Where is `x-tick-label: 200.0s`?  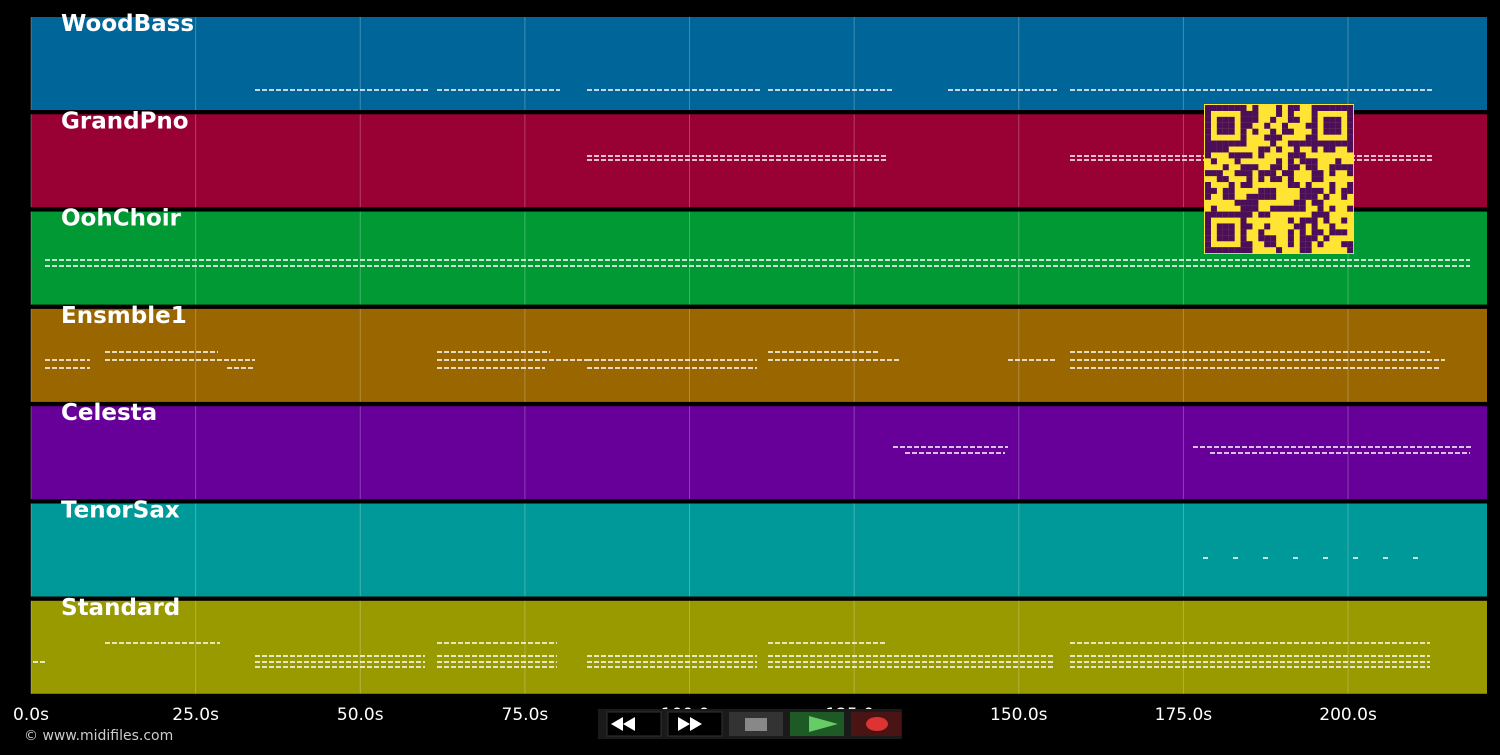 x-tick-label: 200.0s is located at coordinates (1348, 715).